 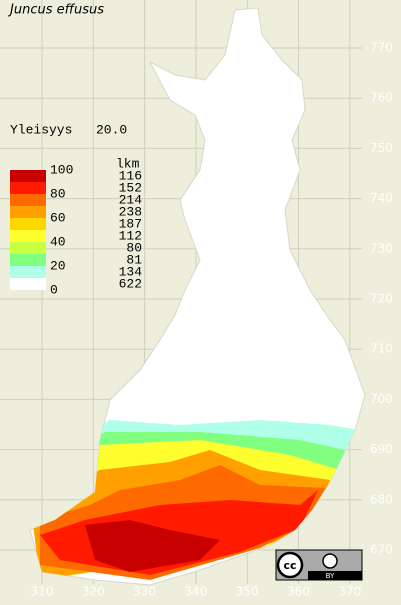 What do you see at coordinates (247, 592) in the screenshot?
I see `x-coordinate-label: 350` at bounding box center [247, 592].